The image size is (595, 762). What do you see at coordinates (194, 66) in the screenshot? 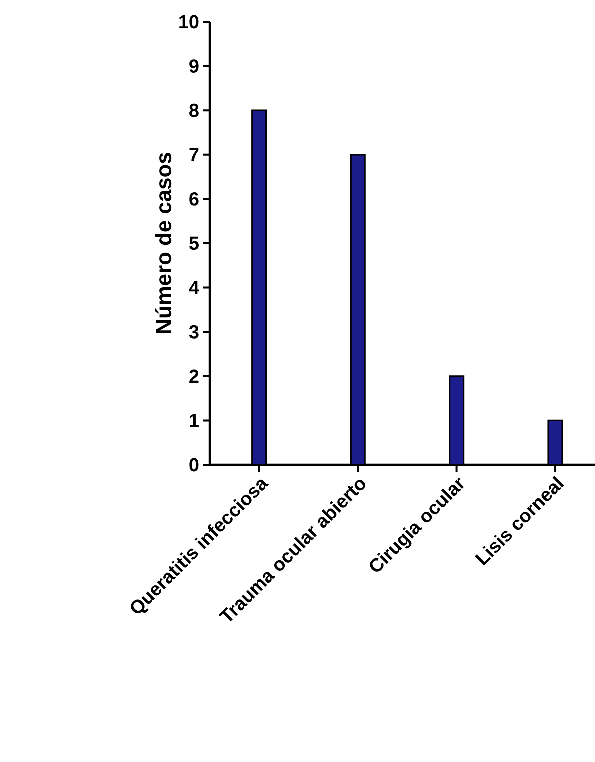
I see `y-tick-label: 9` at bounding box center [194, 66].